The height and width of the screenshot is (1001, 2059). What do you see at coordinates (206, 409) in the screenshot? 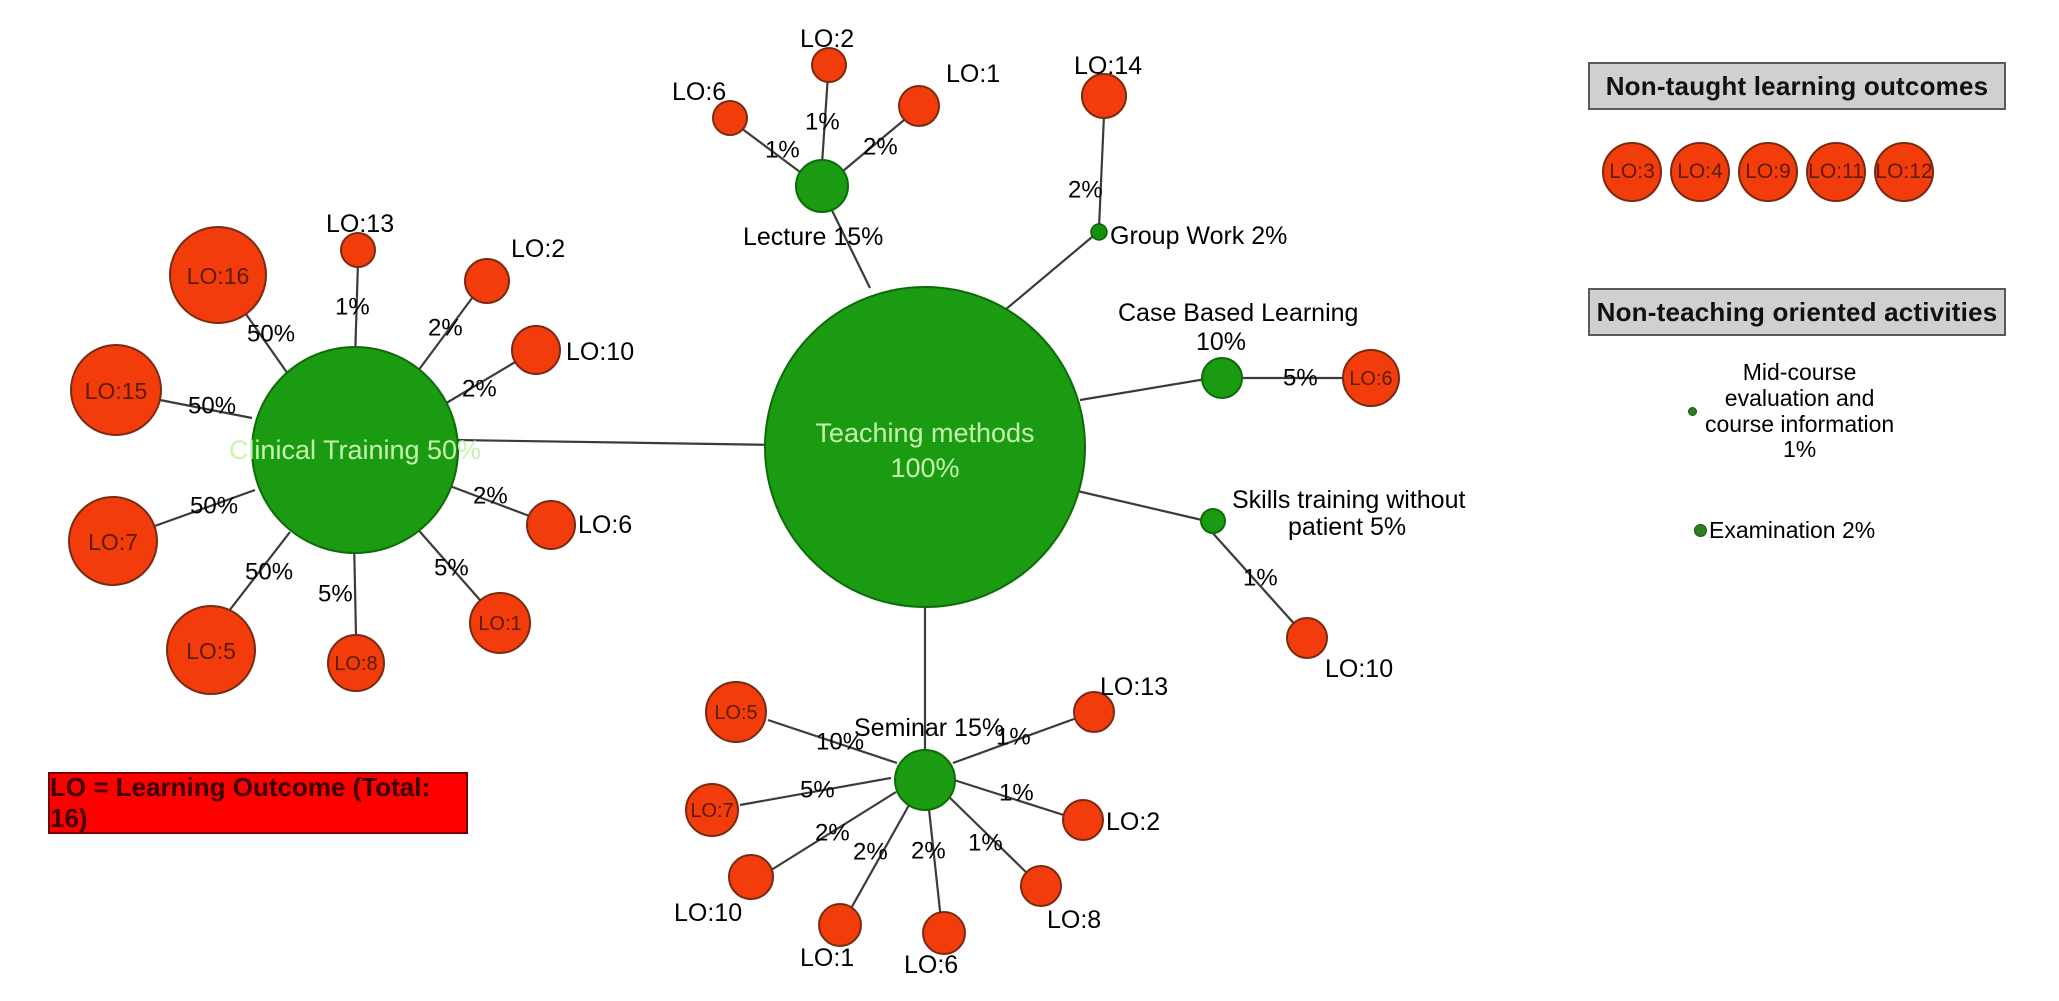
I see `edge-clinical-lo15` at bounding box center [206, 409].